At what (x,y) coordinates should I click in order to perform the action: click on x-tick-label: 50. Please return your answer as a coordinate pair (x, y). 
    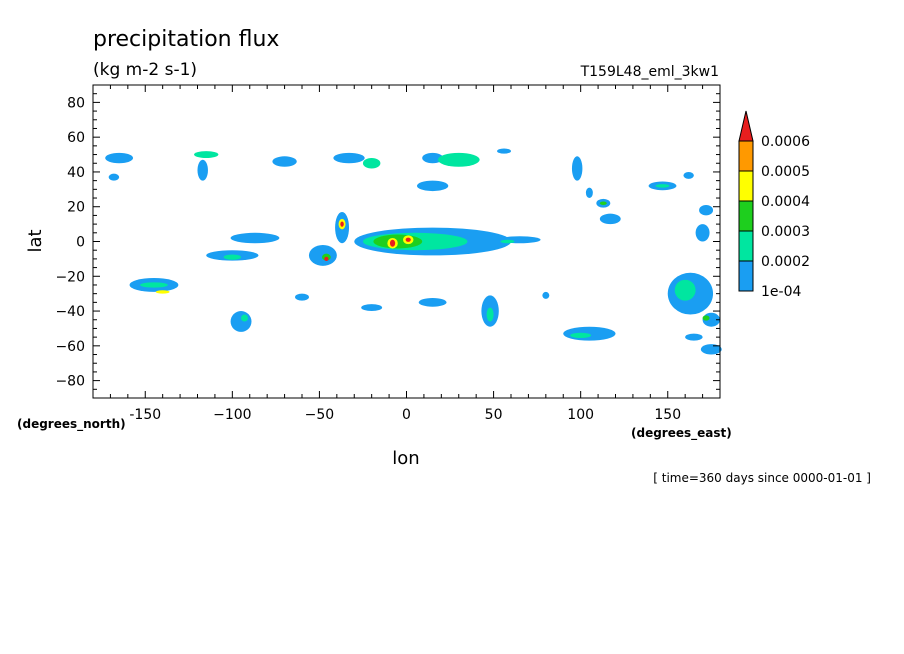
    Looking at the image, I should click on (494, 415).